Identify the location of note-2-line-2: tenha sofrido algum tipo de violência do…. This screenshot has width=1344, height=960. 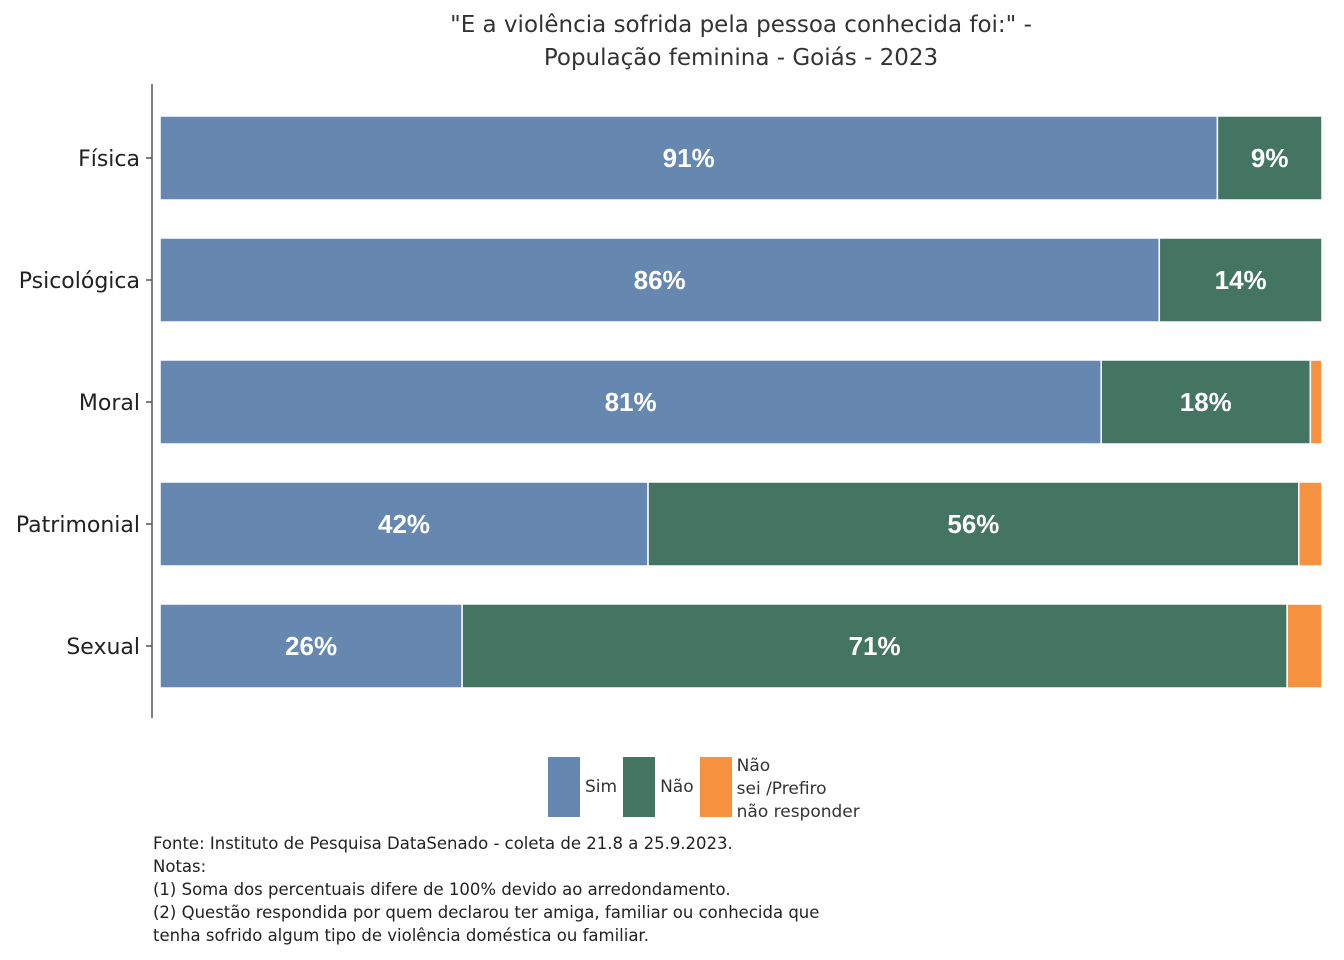
(401, 935).